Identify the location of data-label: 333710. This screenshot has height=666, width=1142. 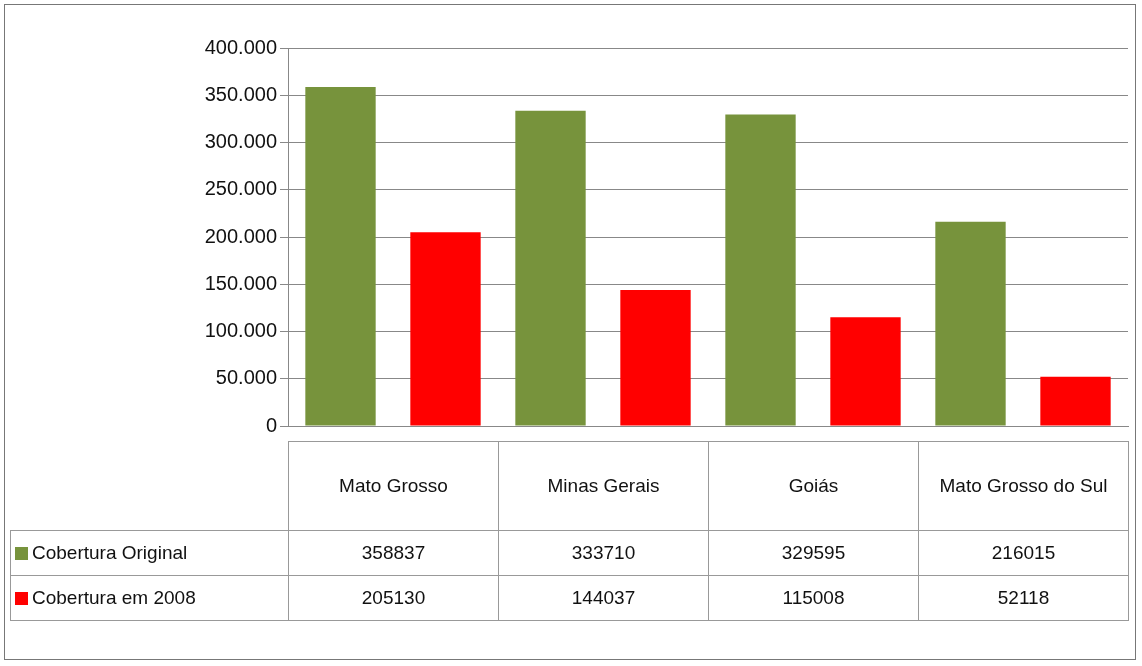
(603, 553).